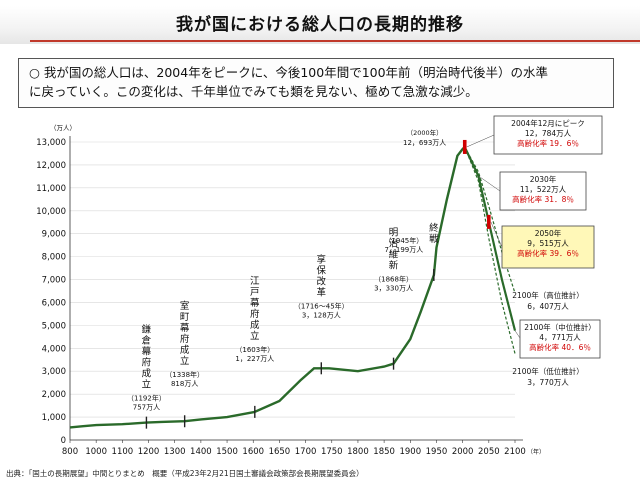 This screenshot has height=484, width=640. What do you see at coordinates (543, 199) in the screenshot?
I see `callout-2030-text: 高齢化率 31．8％` at bounding box center [543, 199].